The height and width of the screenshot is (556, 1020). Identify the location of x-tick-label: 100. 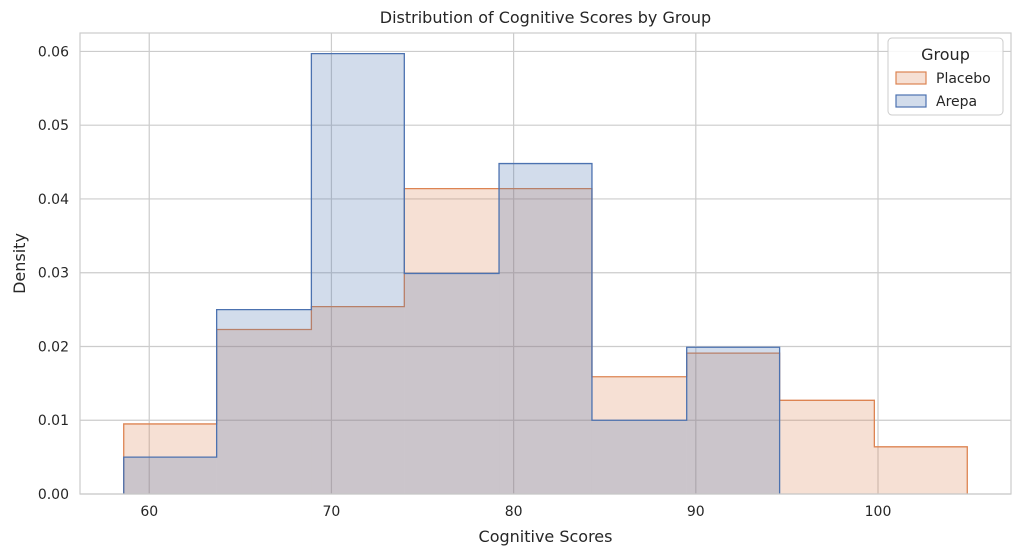
(878, 512).